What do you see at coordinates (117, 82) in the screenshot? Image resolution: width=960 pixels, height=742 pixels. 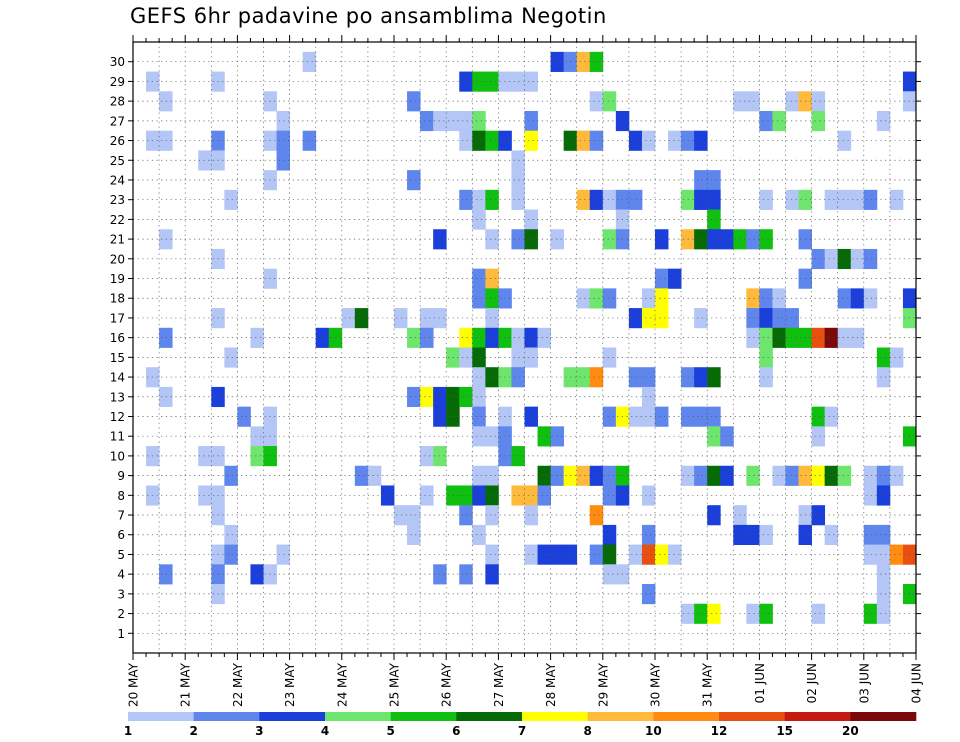 I see `y-tick-label: 29` at bounding box center [117, 82].